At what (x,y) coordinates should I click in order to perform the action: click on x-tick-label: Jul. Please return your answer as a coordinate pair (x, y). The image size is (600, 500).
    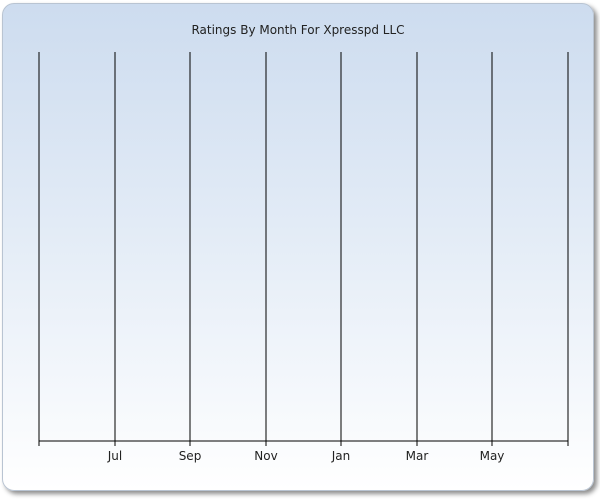
    Looking at the image, I should click on (114, 456).